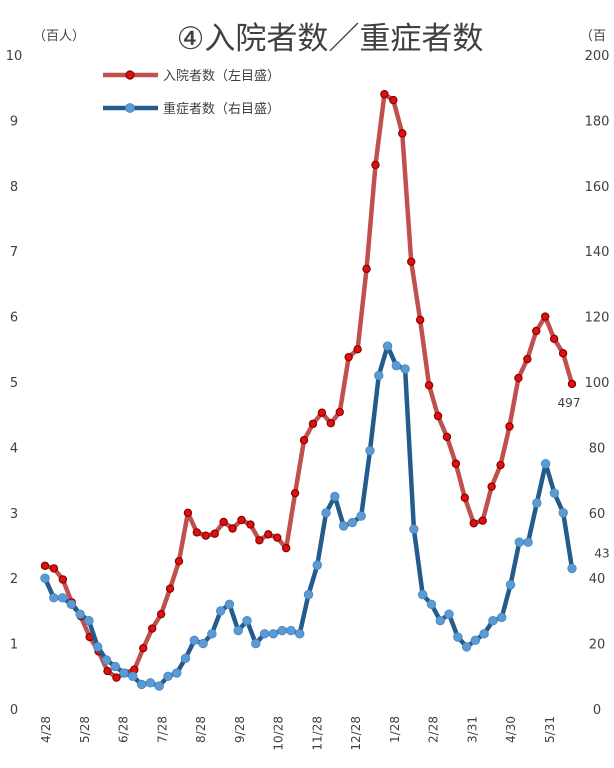 The width and height of the screenshot is (614, 768). What do you see at coordinates (511, 729) in the screenshot?
I see `x-axis-tick-label: 4/30` at bounding box center [511, 729].